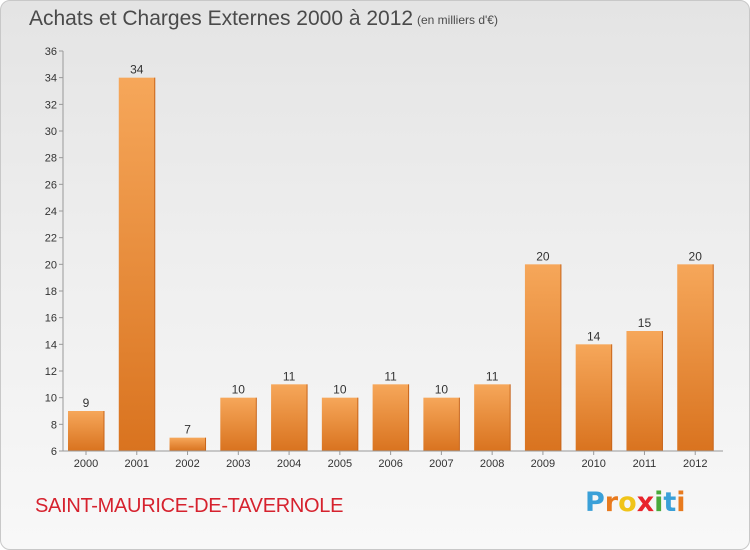 The image size is (750, 550). What do you see at coordinates (492, 464) in the screenshot?
I see `x-tick-label: 2008` at bounding box center [492, 464].